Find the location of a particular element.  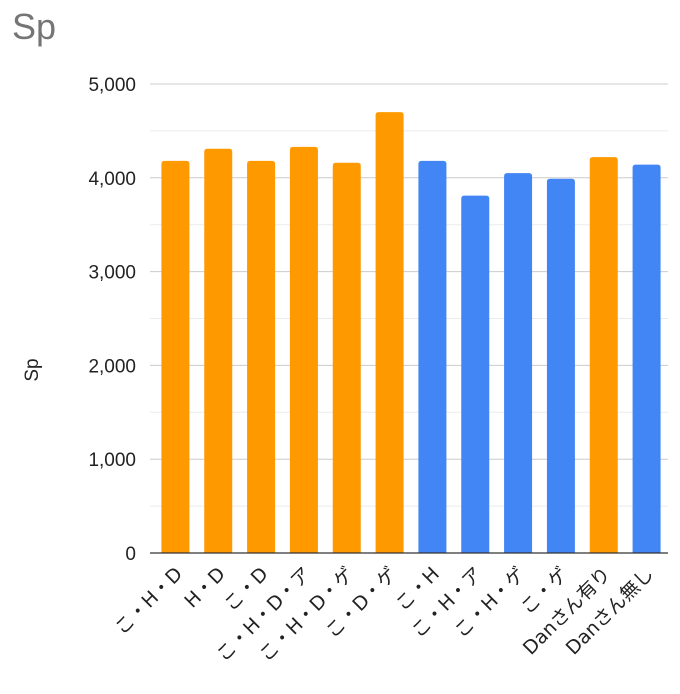

y-tick-label: 2,000 is located at coordinates (112, 366).